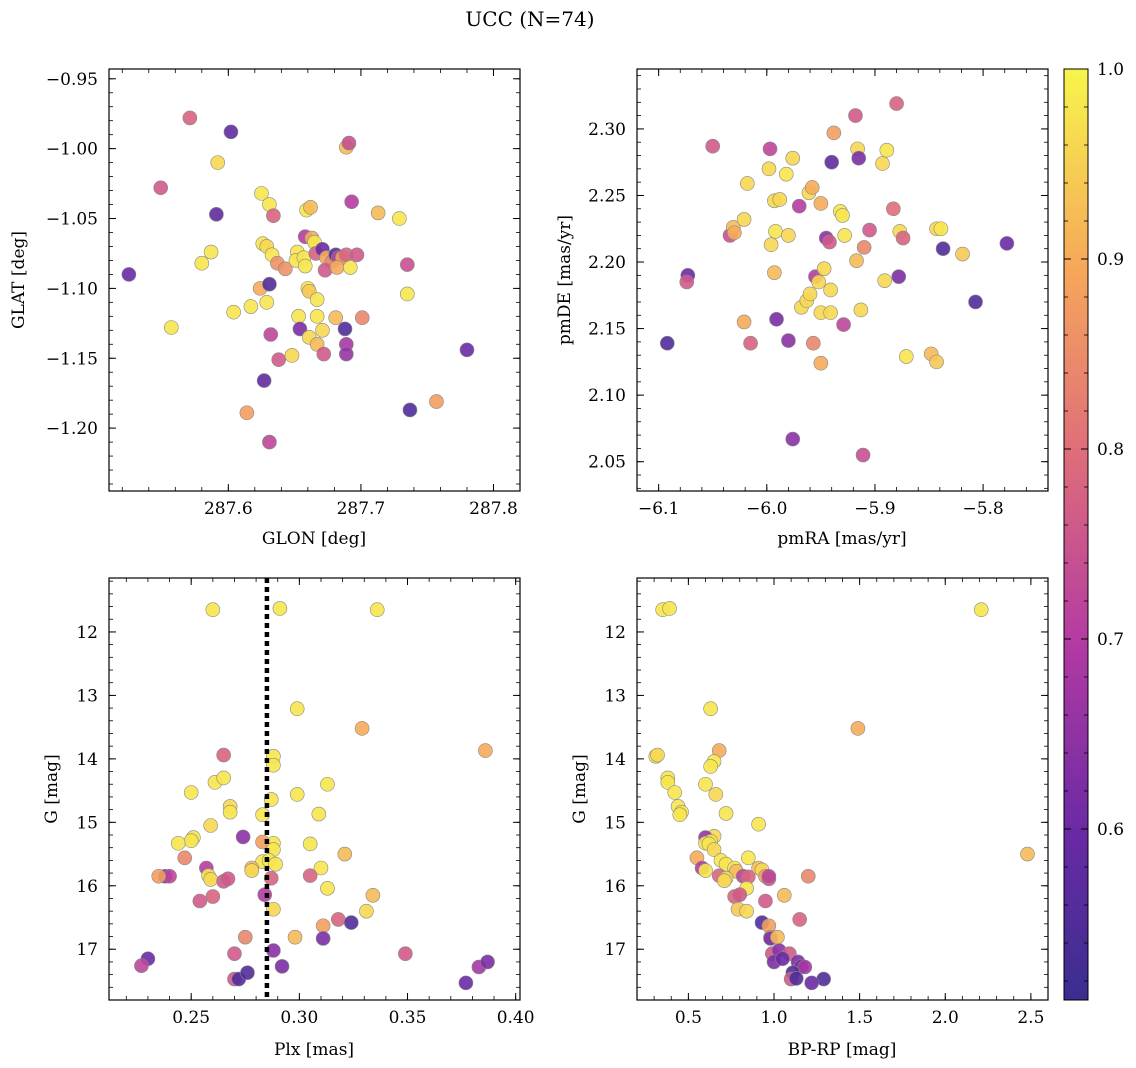 The height and width of the screenshot is (1068, 1136). Describe the element at coordinates (72, 289) in the screenshot. I see `y-tick-label: −1.10` at that location.